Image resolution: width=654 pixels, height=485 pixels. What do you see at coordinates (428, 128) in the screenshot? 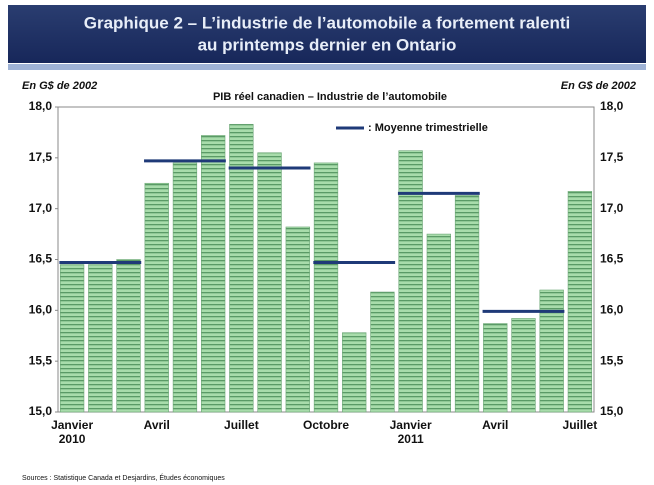
I see `legend-label: : Moyenne trimestrielle` at bounding box center [428, 128].